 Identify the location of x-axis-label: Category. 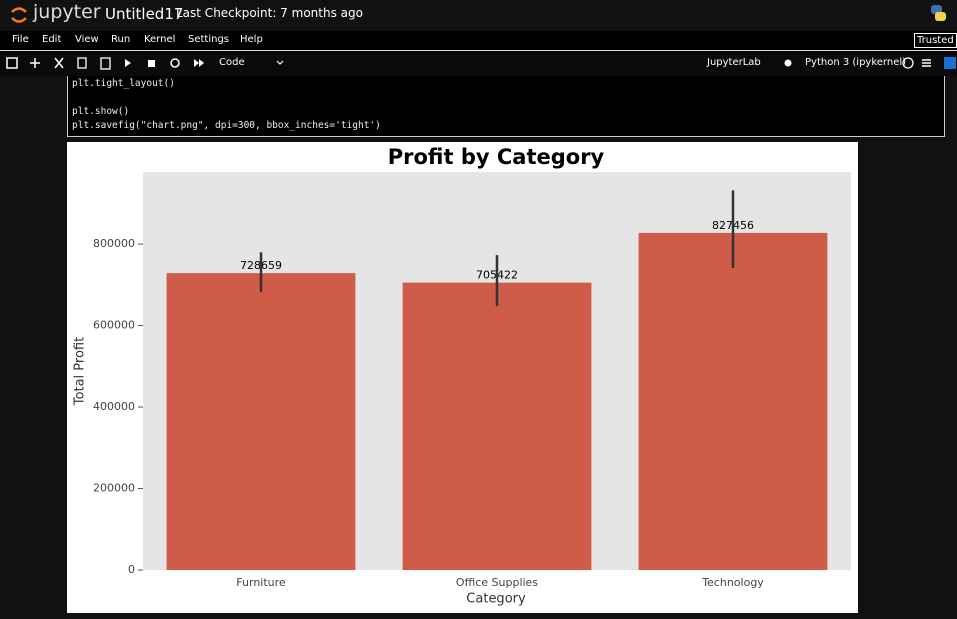
(496, 599).